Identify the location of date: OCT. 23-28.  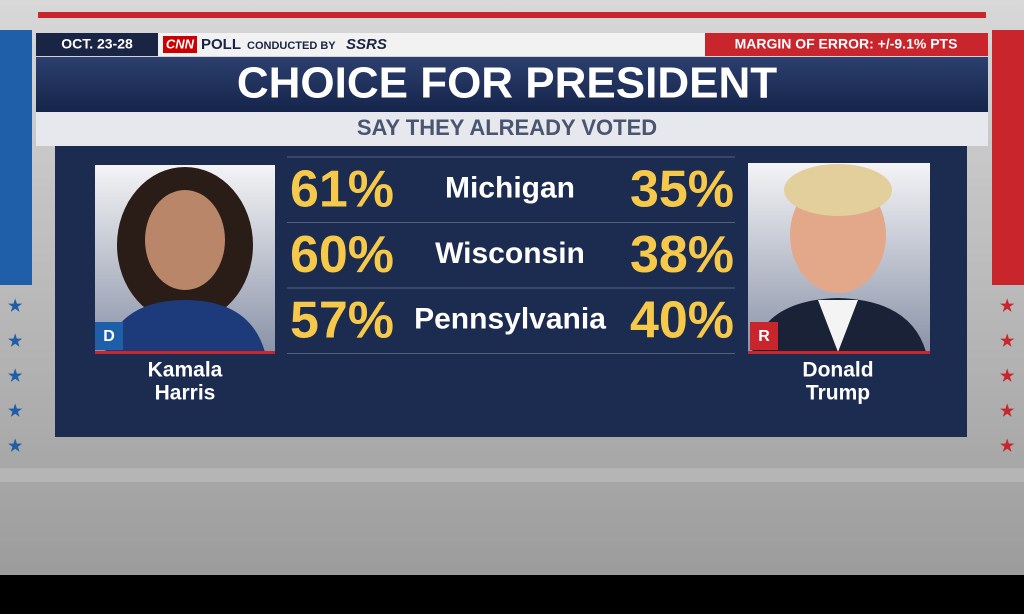
(97, 44).